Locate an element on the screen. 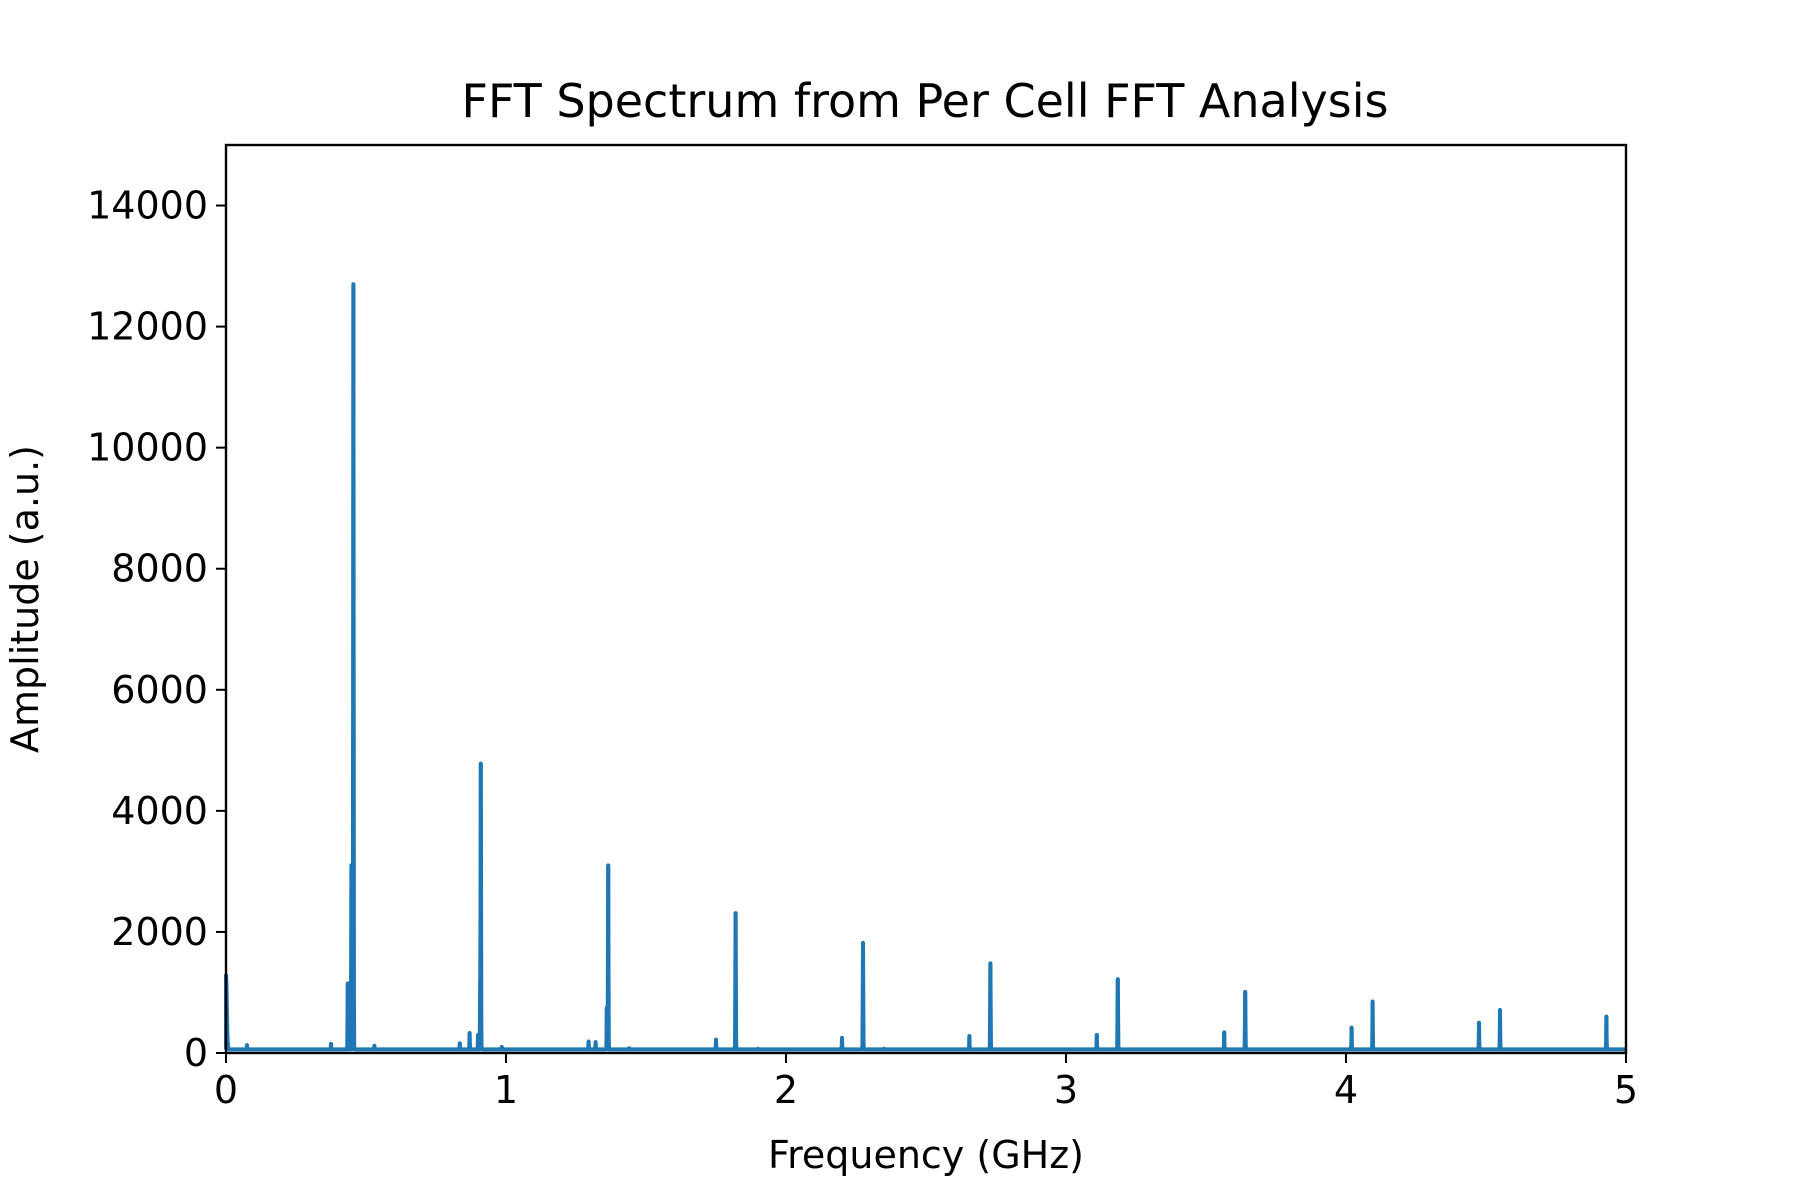  y-tick-label: 14000 is located at coordinates (147, 206).